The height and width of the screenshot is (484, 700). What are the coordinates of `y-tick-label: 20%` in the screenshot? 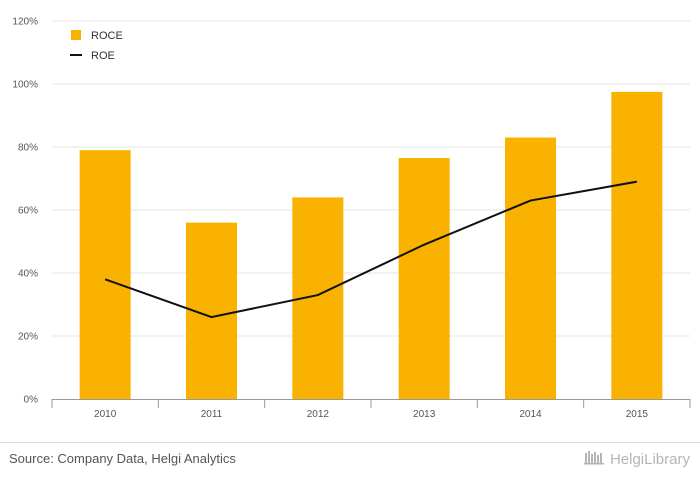 It's located at (28, 337).